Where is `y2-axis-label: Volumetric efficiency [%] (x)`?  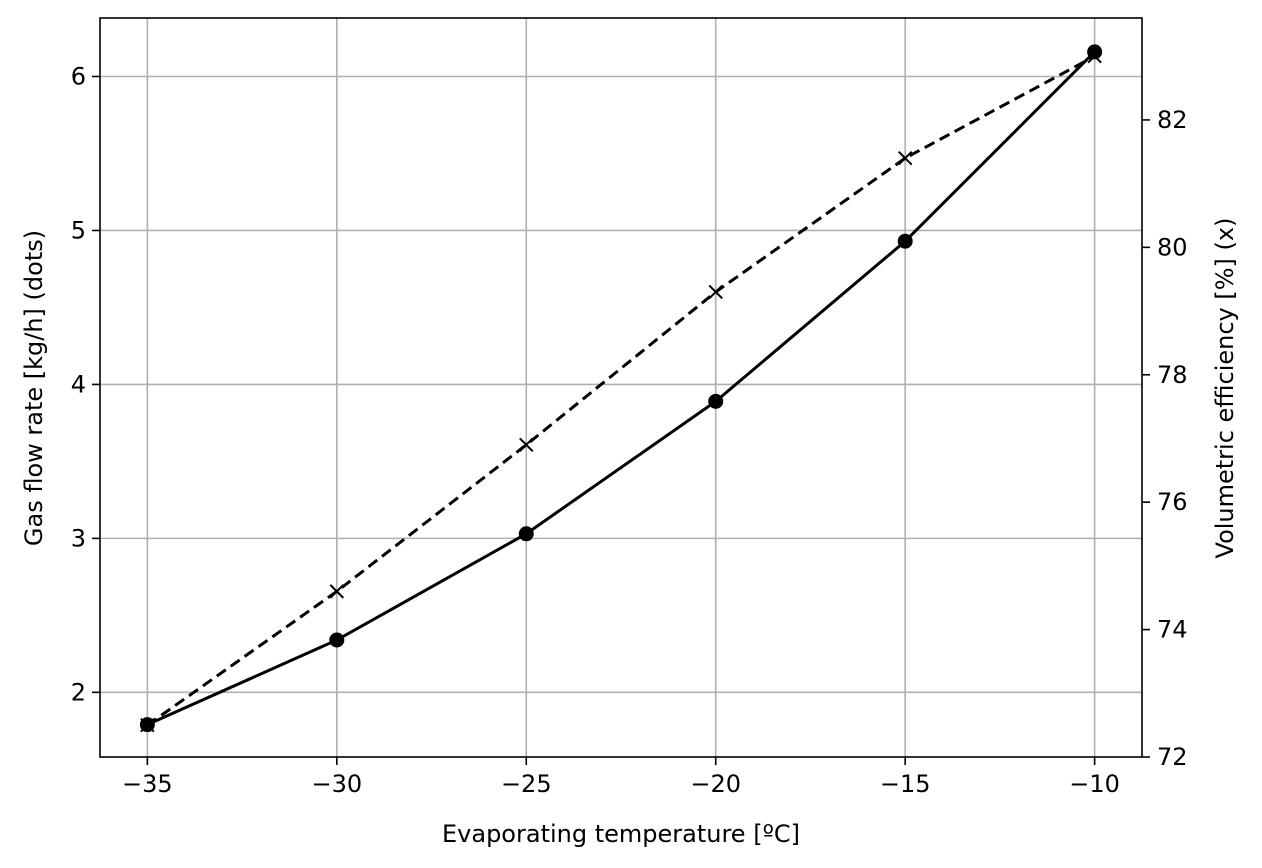
y2-axis-label: Volumetric efficiency [%] (x) is located at coordinates (1225, 388).